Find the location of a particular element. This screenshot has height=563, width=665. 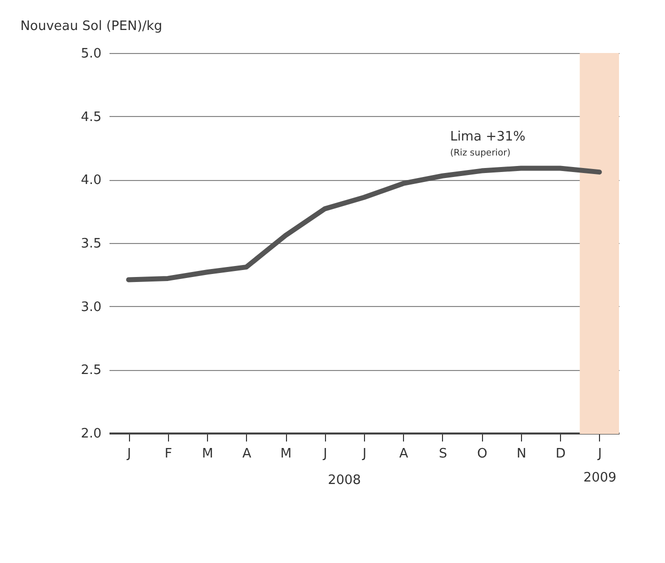

y-tick-label: 2.0 is located at coordinates (91, 434).